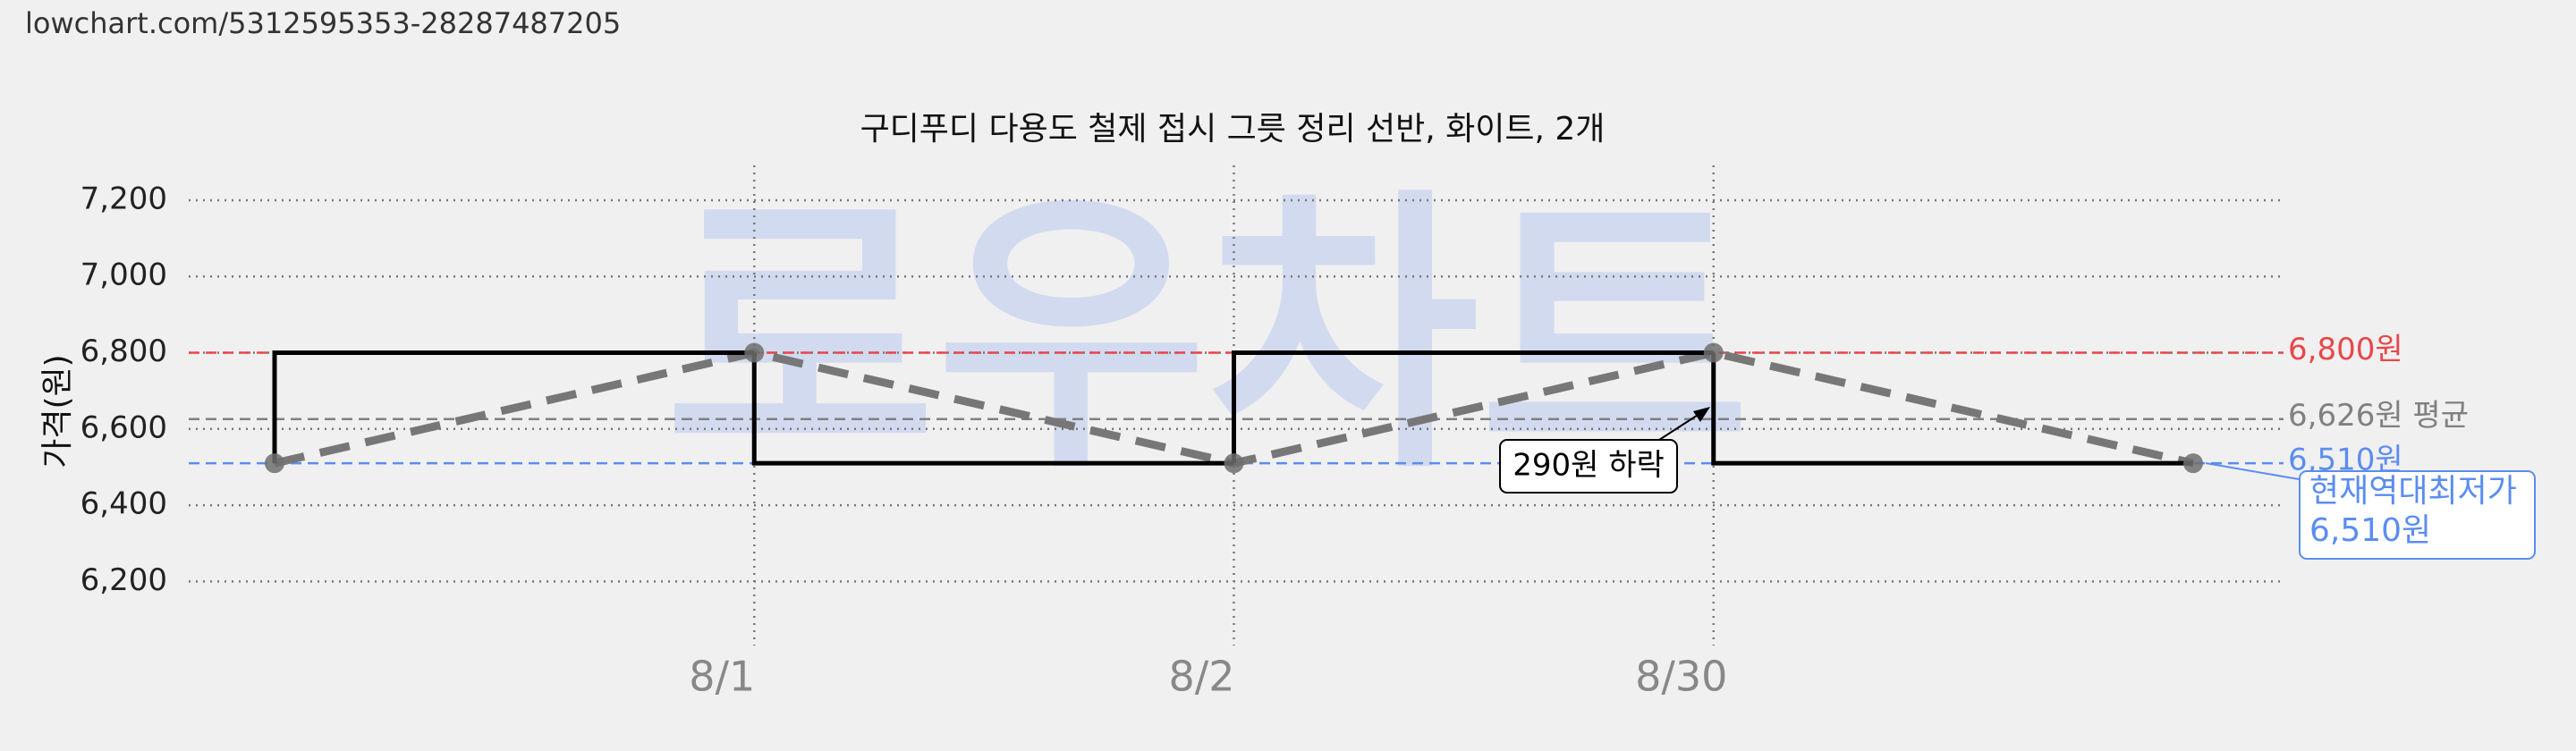 The height and width of the screenshot is (751, 2576). I want to click on callout-text: 6,510원, so click(2370, 530).